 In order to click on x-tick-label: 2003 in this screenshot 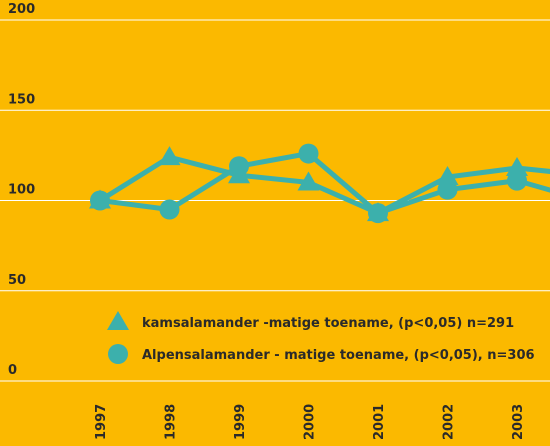, I will do `click(518, 422)`.